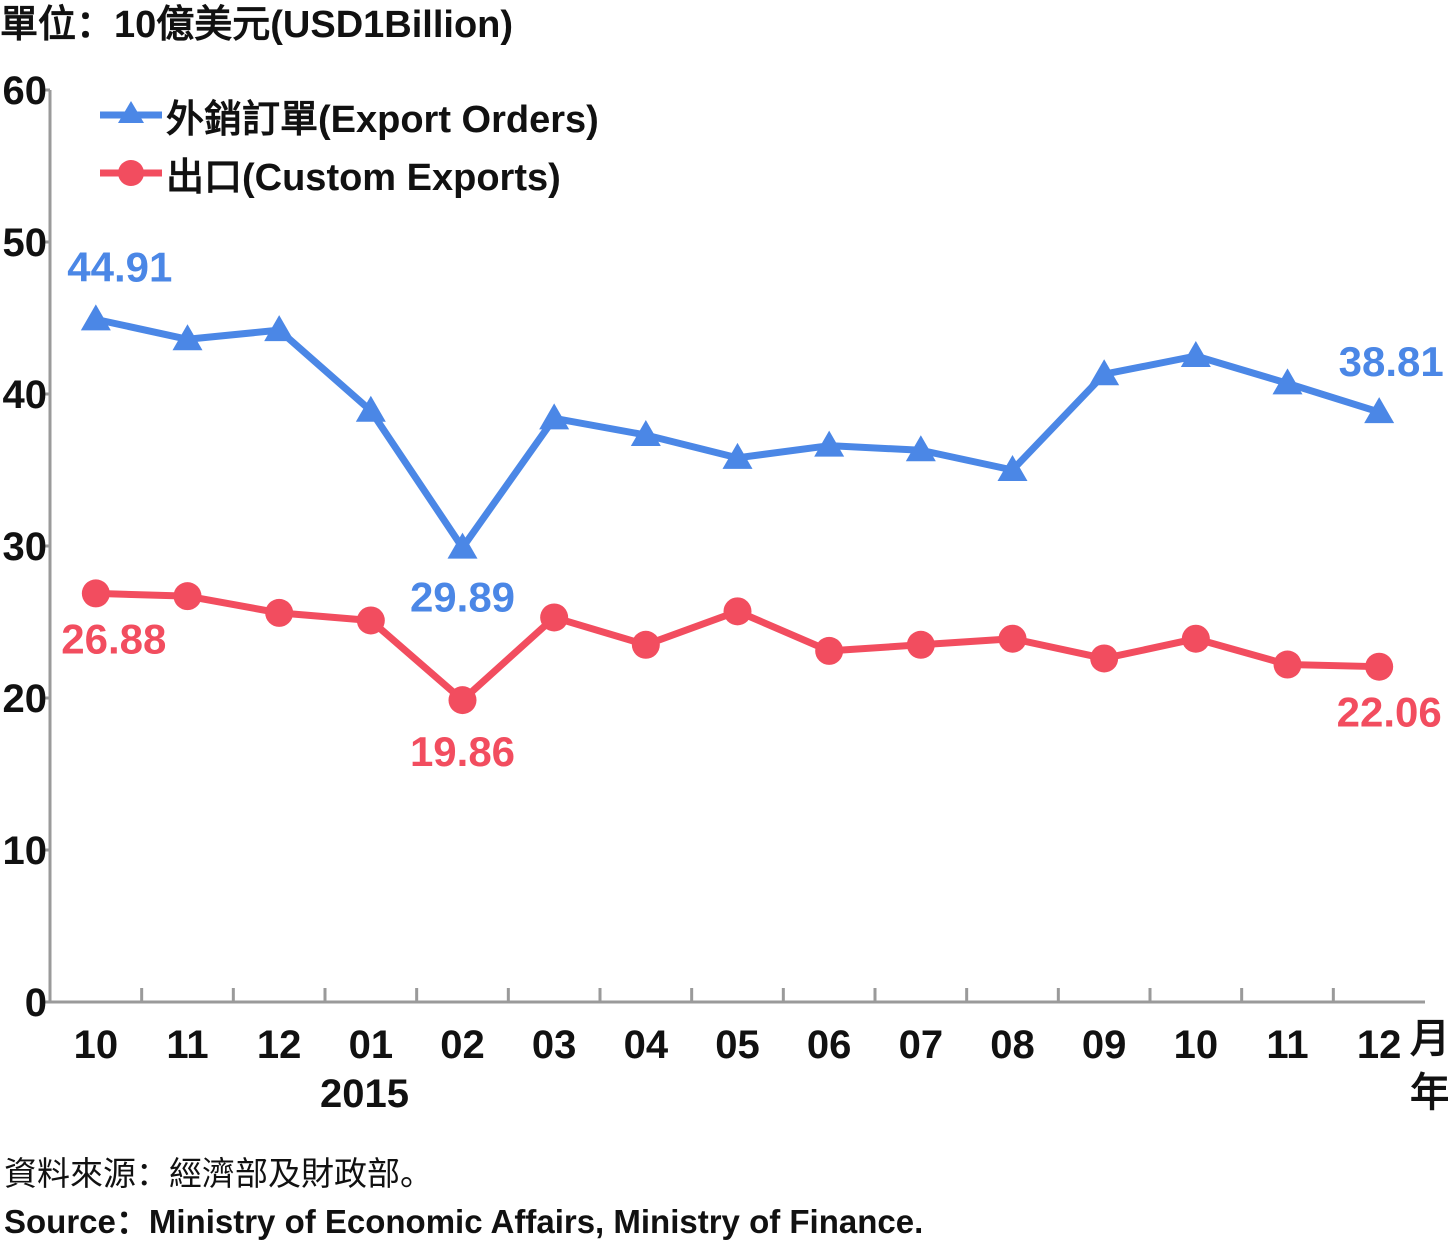 This screenshot has width=1448, height=1246. What do you see at coordinates (1104, 1045) in the screenshot?
I see `x-tick-label: 09` at bounding box center [1104, 1045].